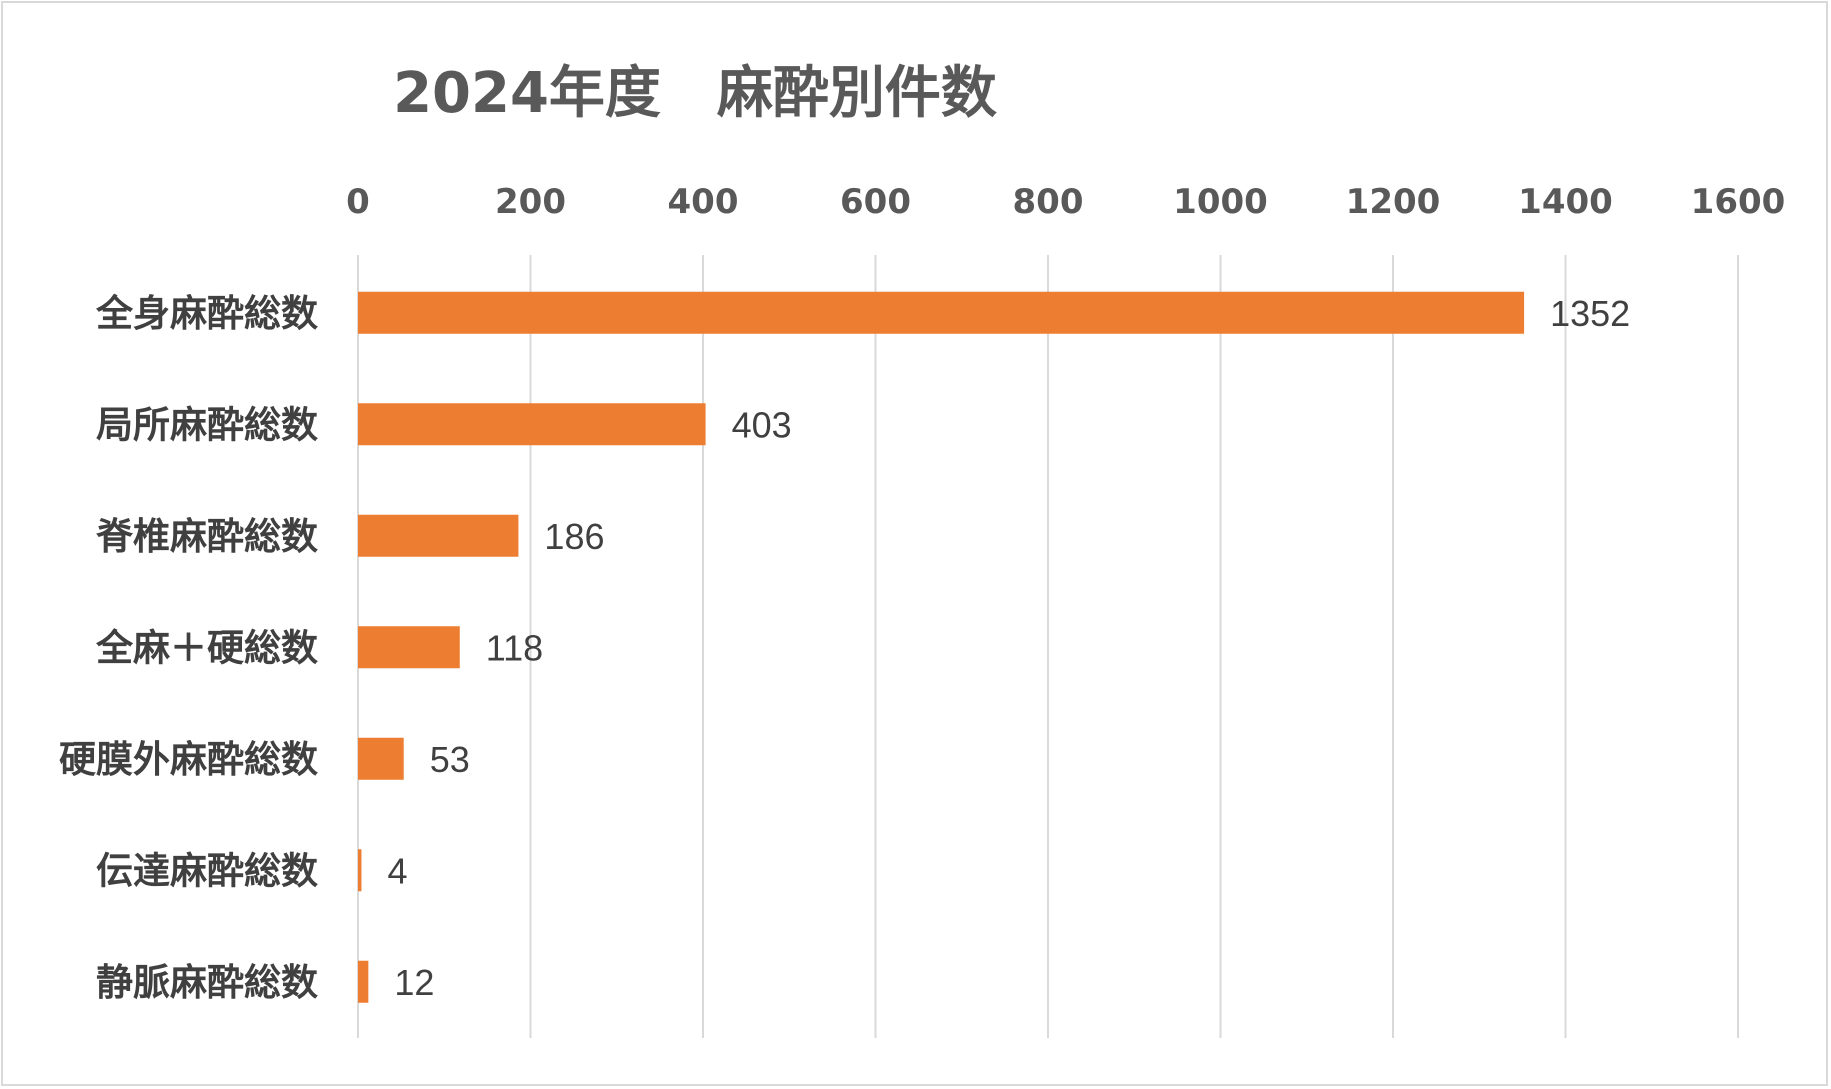 Image resolution: width=1831 pixels, height=1089 pixels. What do you see at coordinates (514, 647) in the screenshot?
I see `data-label: 118` at bounding box center [514, 647].